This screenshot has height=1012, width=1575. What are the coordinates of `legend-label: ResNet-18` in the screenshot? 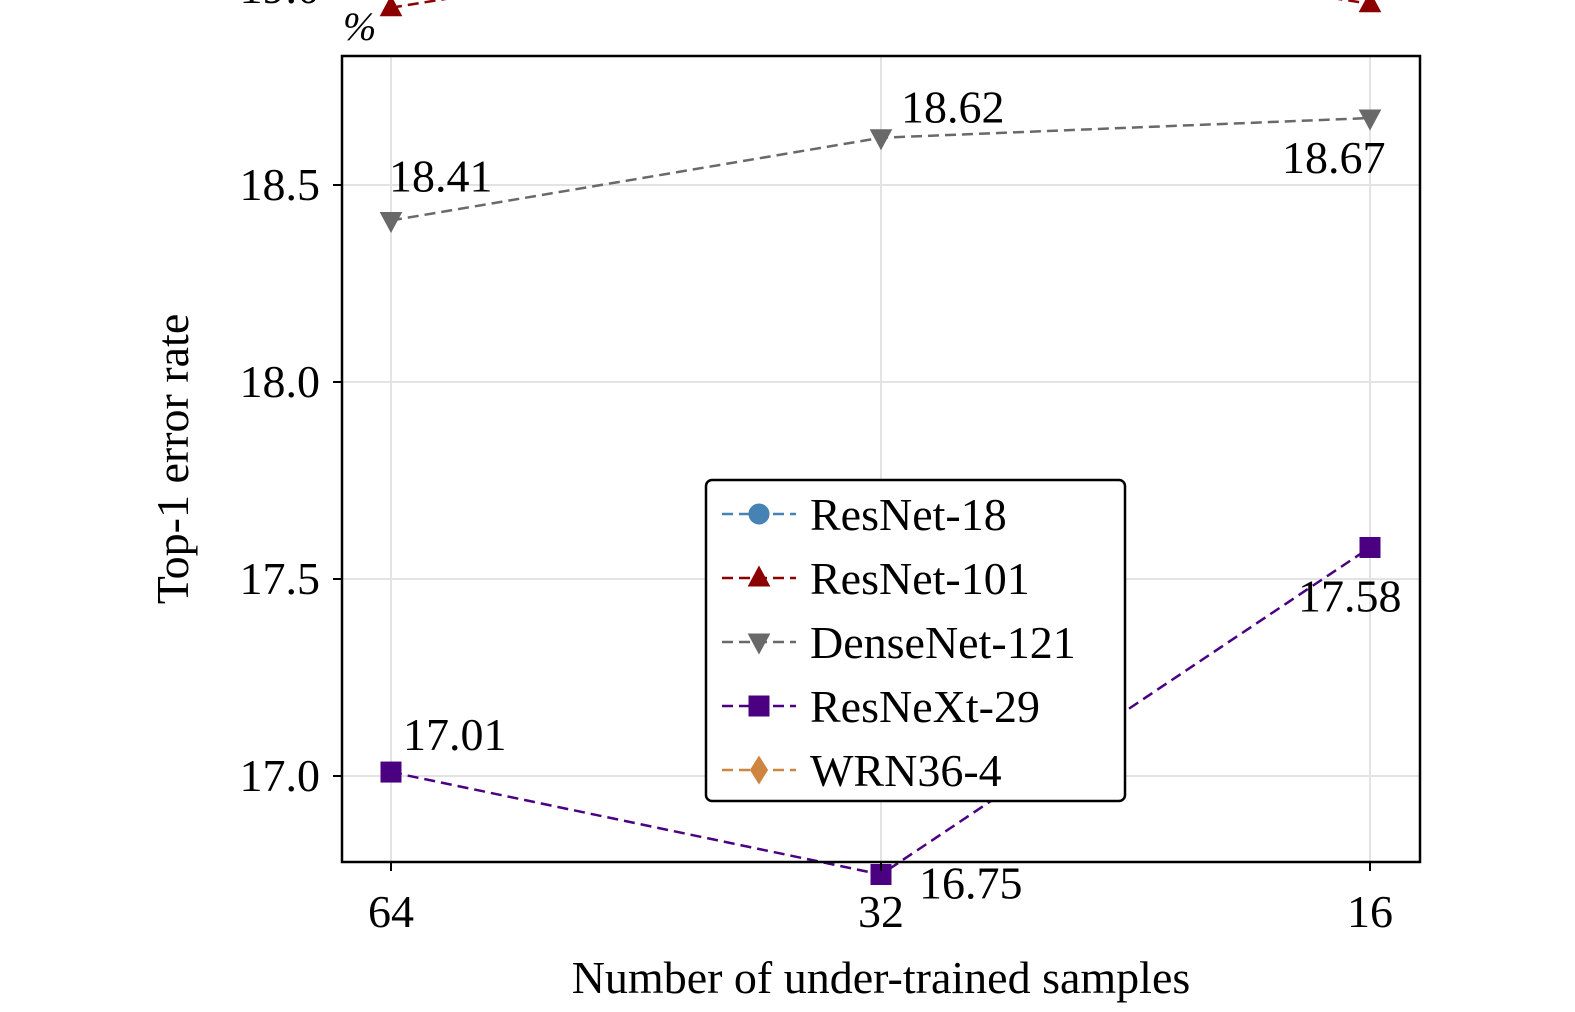 It's located at (908, 514).